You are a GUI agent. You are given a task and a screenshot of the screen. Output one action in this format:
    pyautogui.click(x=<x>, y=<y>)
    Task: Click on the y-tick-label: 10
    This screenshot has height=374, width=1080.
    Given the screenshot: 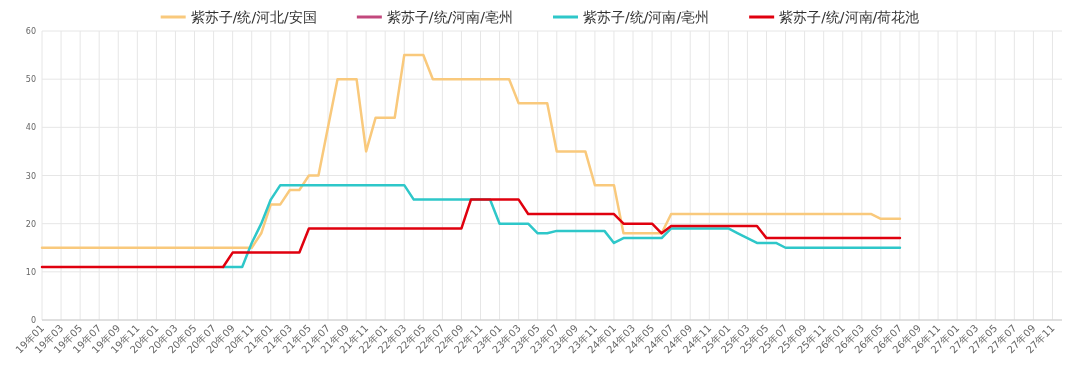 What is the action you would take?
    pyautogui.click(x=30, y=272)
    